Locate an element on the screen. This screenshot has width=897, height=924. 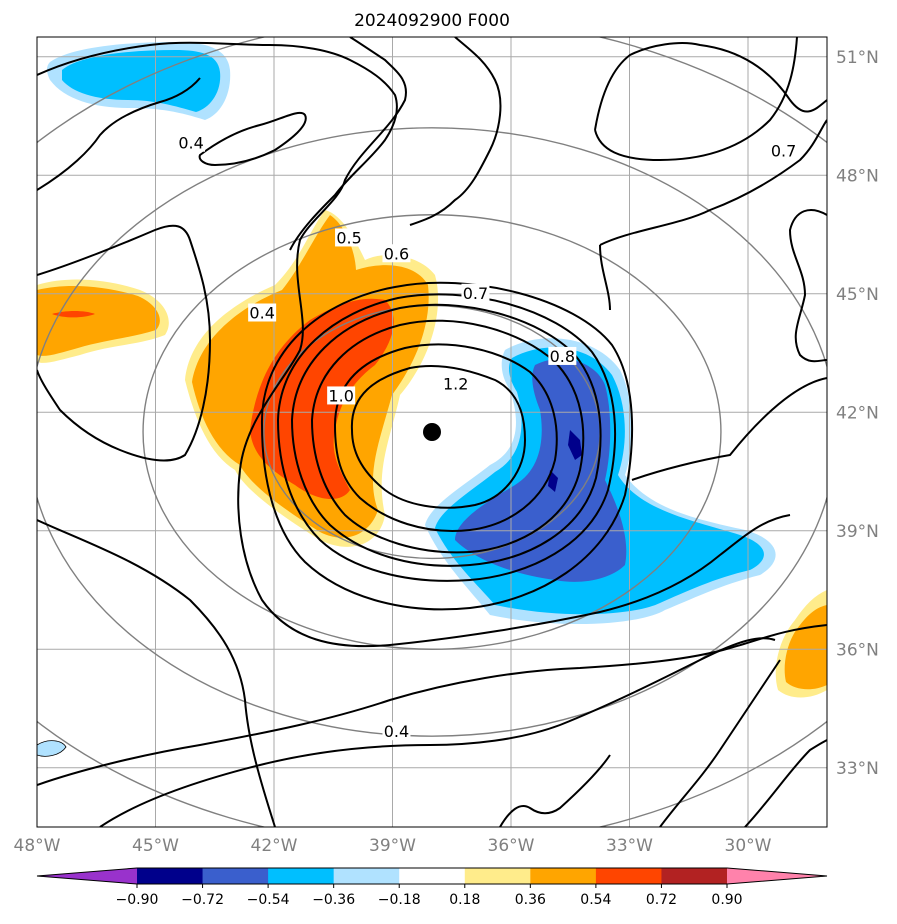
storm-center-marker is located at coordinates (432, 432).